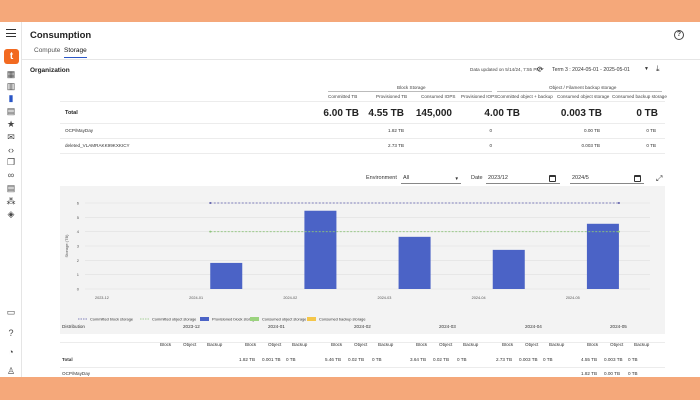 The width and height of the screenshot is (700, 400). What do you see at coordinates (11, 150) in the screenshot?
I see `code-icon: ‹›` at bounding box center [11, 150].